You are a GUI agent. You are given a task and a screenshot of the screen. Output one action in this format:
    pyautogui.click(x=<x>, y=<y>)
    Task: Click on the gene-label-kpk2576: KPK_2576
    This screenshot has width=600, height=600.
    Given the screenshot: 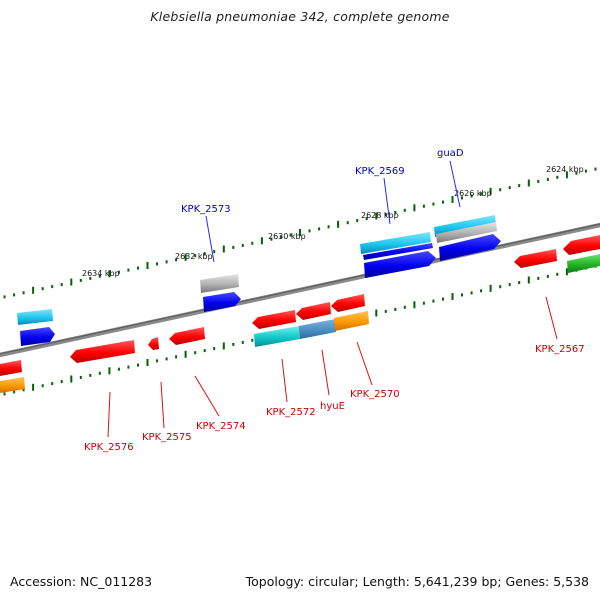 What is the action you would take?
    pyautogui.click(x=109, y=447)
    